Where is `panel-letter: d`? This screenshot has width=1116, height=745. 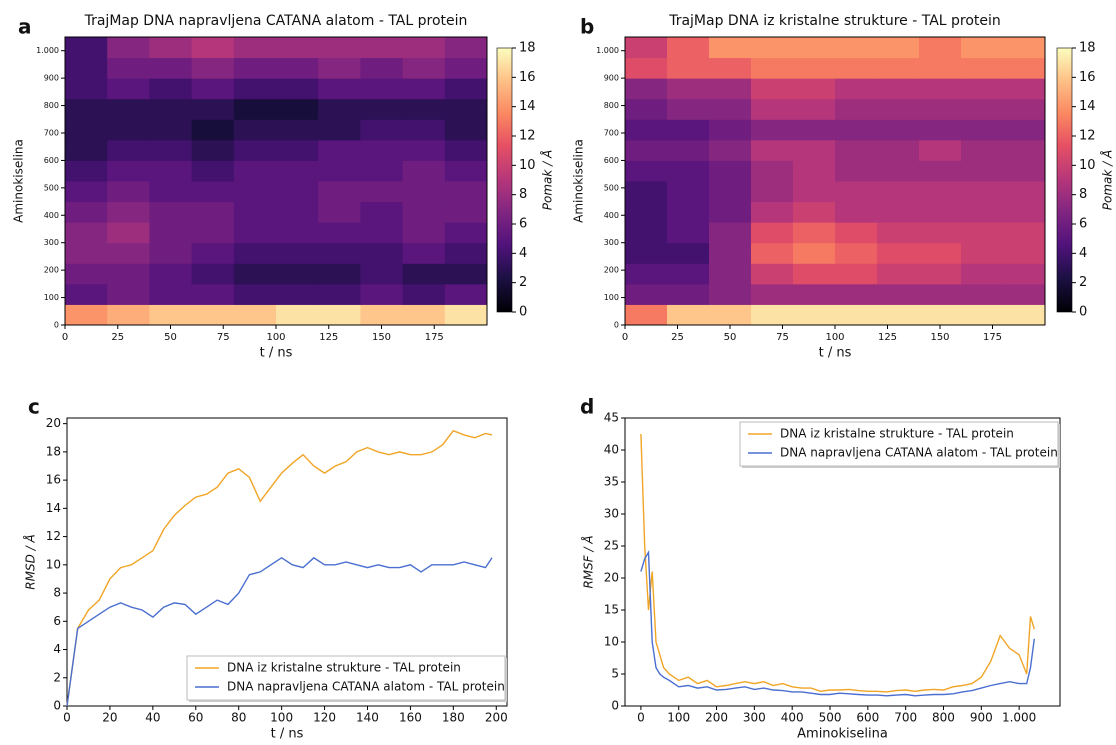 panel-letter: d is located at coordinates (587, 407).